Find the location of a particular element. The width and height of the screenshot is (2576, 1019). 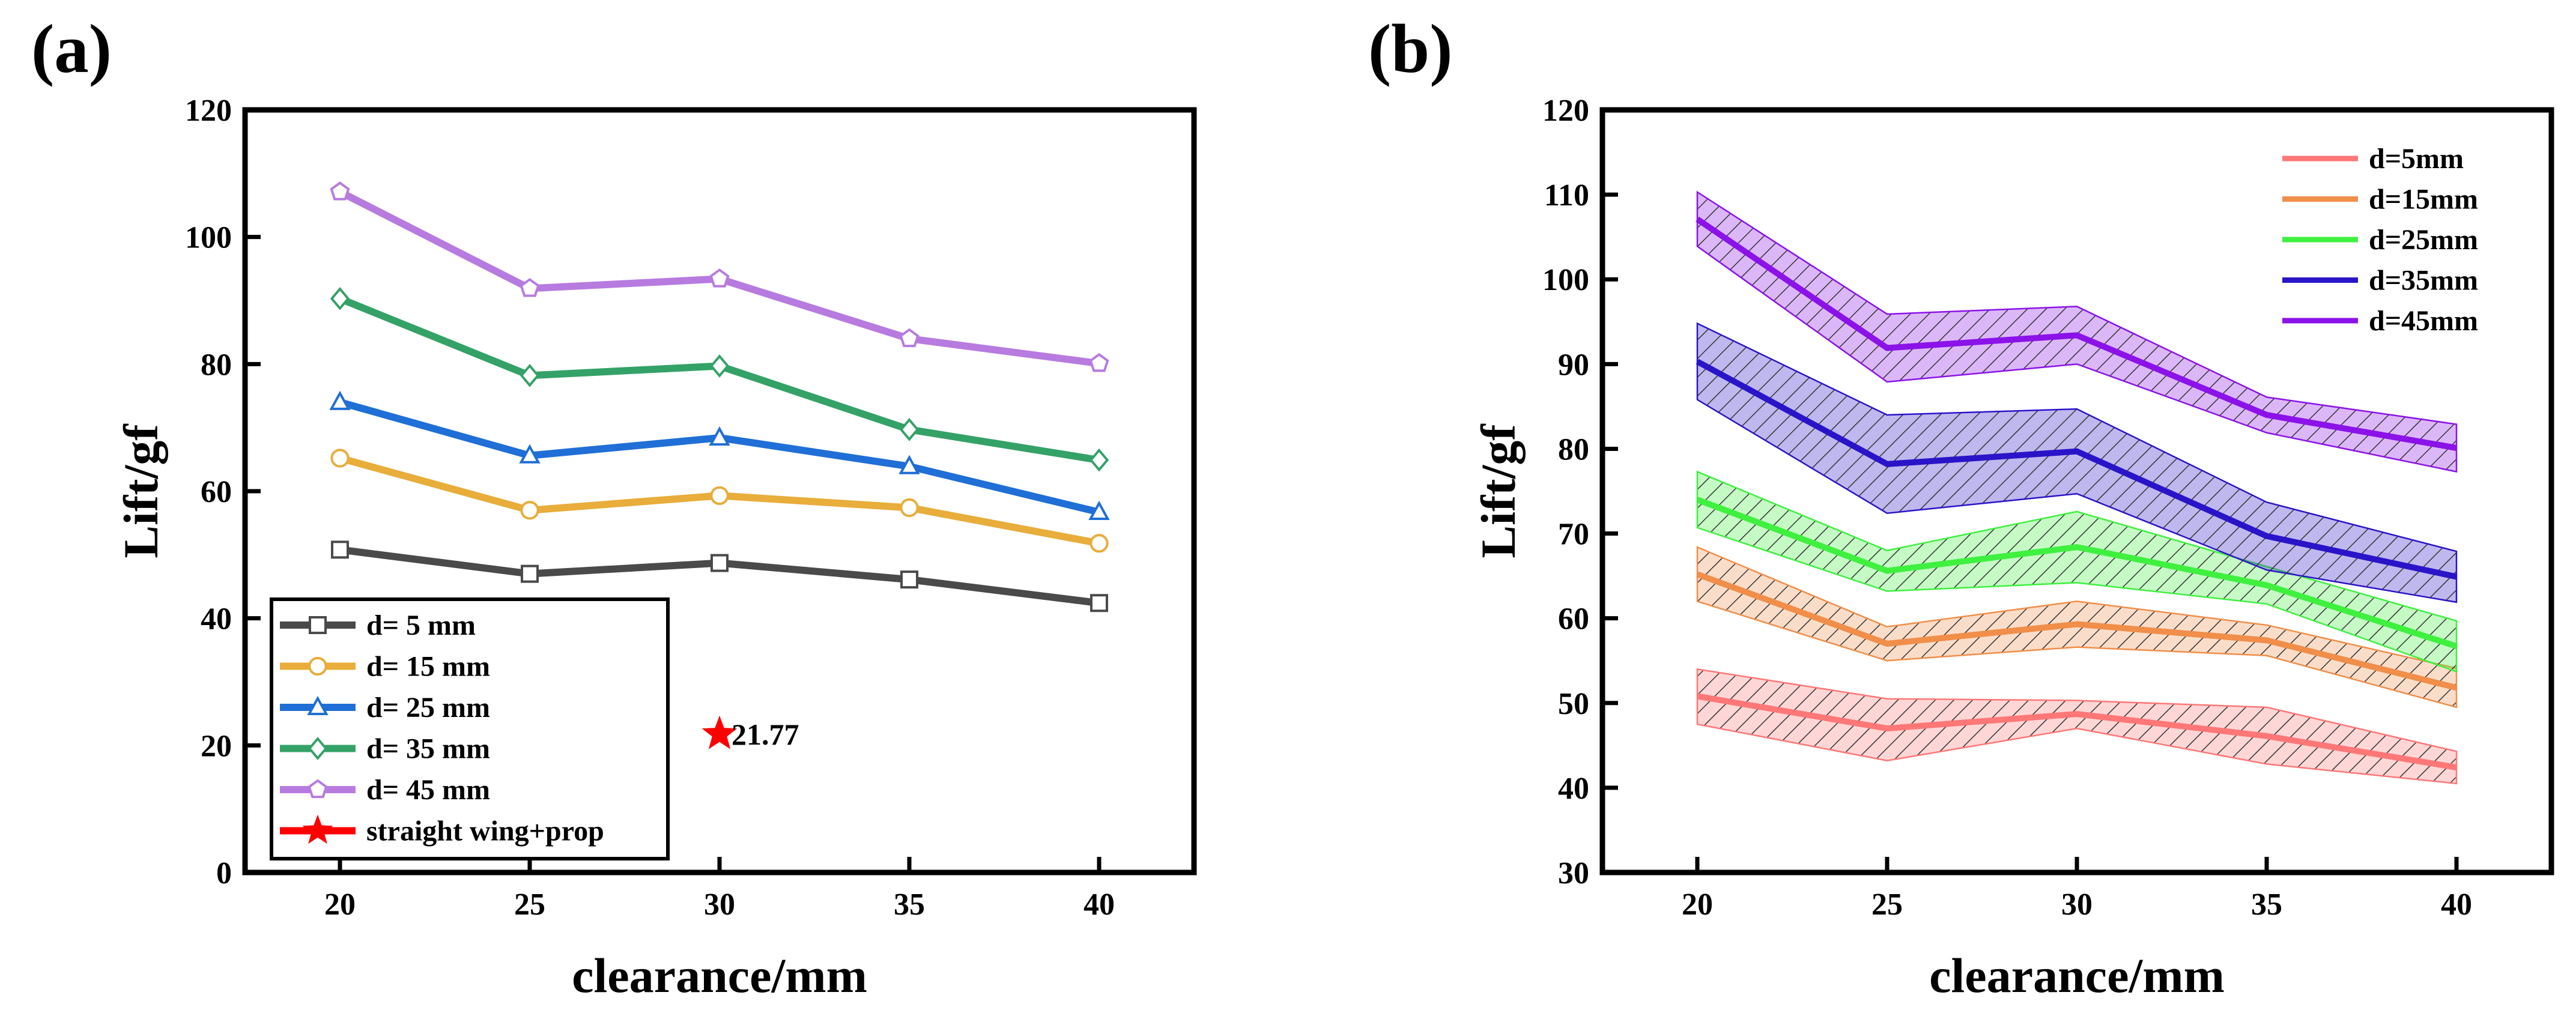

panel-b-y-tick-label: 110 is located at coordinates (1566, 195).